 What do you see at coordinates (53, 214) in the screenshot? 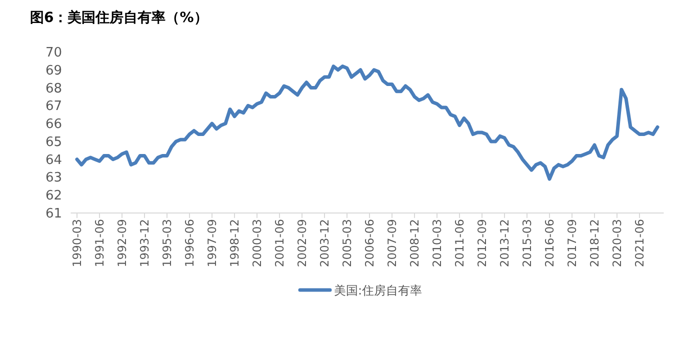
I see `y-tick-label: 61` at bounding box center [53, 214].